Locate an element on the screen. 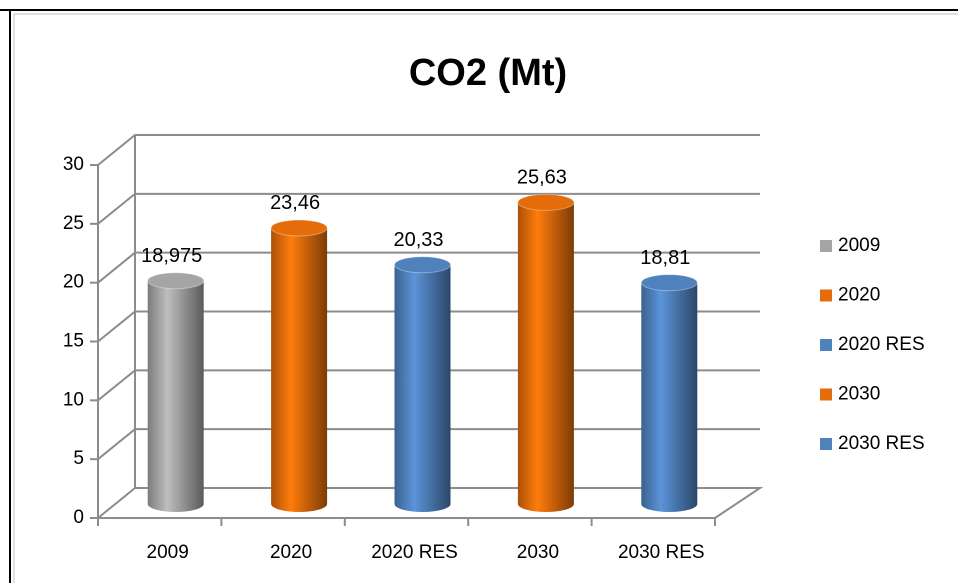 This screenshot has width=958, height=583. value-label: 23,46 is located at coordinates (295, 203).